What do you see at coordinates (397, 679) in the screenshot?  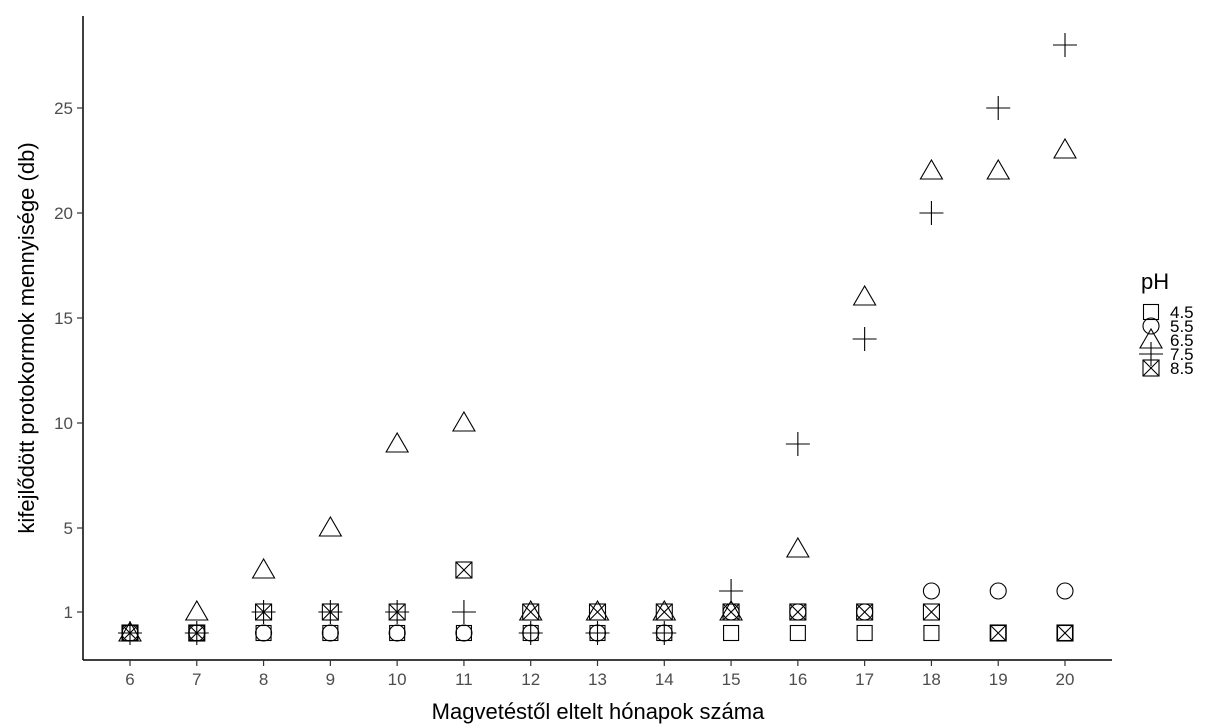 I see `x-tick-label: 10` at bounding box center [397, 679].